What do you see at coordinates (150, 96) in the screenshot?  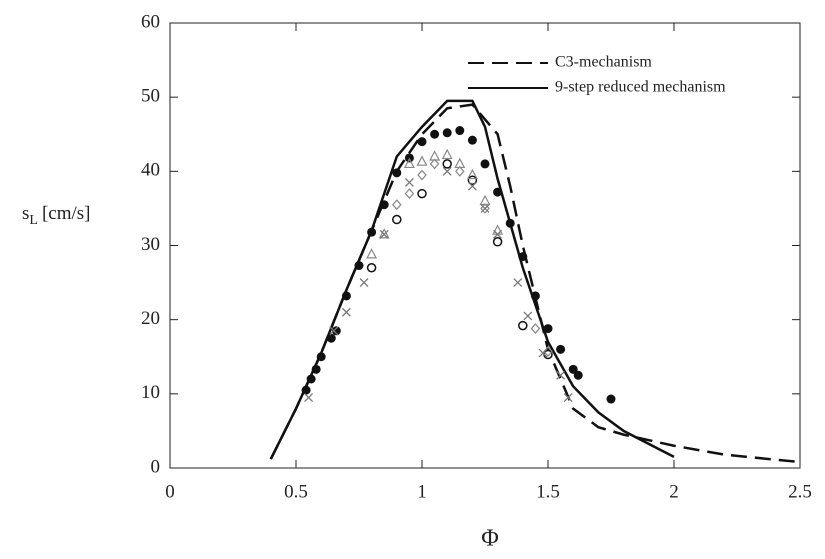 I see `y-tick-label: 50` at bounding box center [150, 96].